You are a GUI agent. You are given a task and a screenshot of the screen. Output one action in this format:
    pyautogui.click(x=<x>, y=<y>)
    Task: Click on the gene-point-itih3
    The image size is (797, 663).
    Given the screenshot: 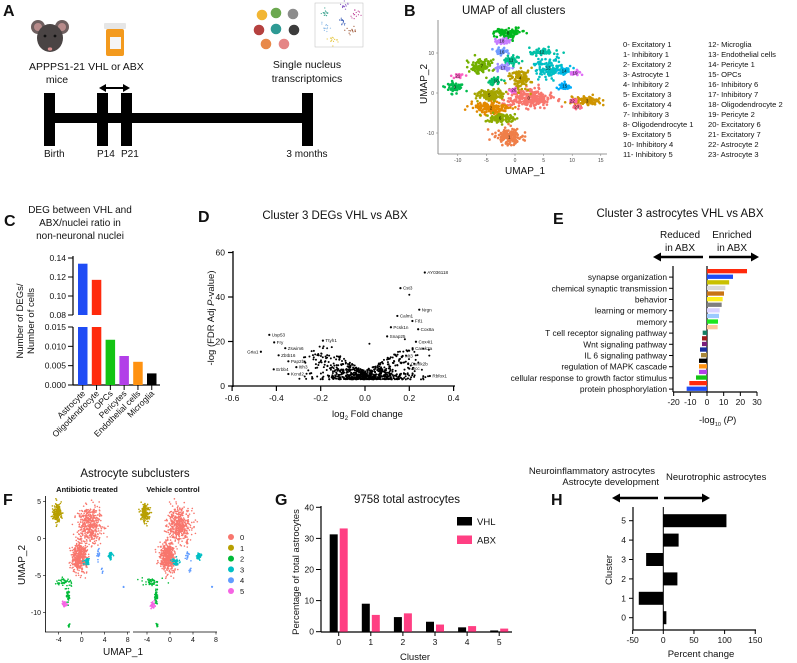 What is the action you would take?
    pyautogui.click(x=296, y=367)
    